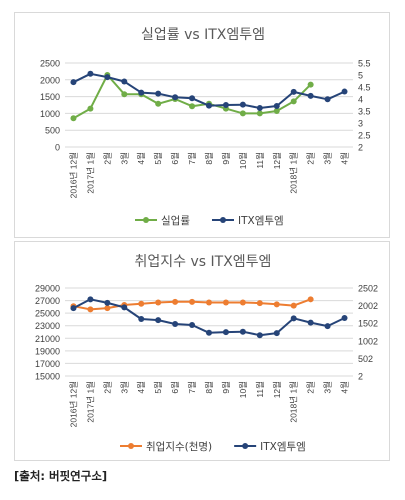 This screenshot has width=405, height=500. What do you see at coordinates (368, 289) in the screenshot?
I see `y-right-tick-label: 2502` at bounding box center [368, 289].